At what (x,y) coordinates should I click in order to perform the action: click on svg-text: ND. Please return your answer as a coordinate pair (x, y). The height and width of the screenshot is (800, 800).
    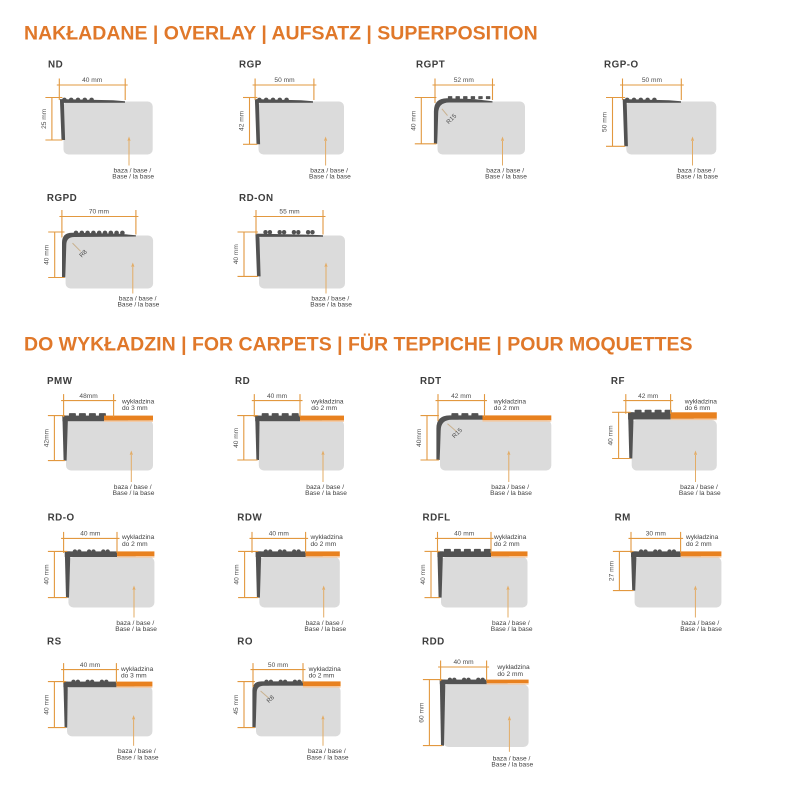
    Looking at the image, I should click on (55, 64).